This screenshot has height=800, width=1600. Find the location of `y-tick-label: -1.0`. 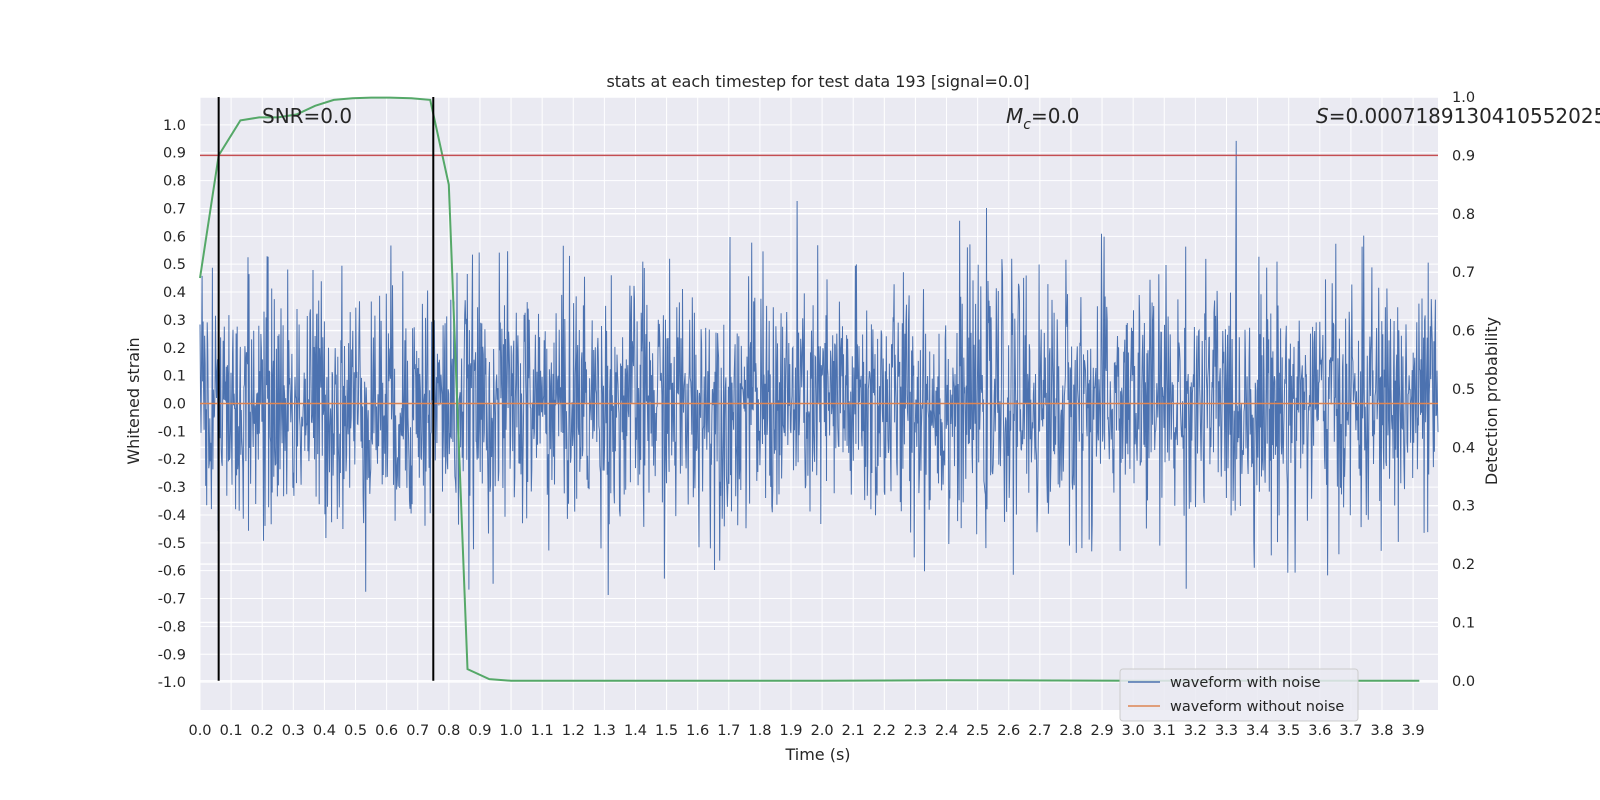

y-tick-label: -1.0 is located at coordinates (172, 683).